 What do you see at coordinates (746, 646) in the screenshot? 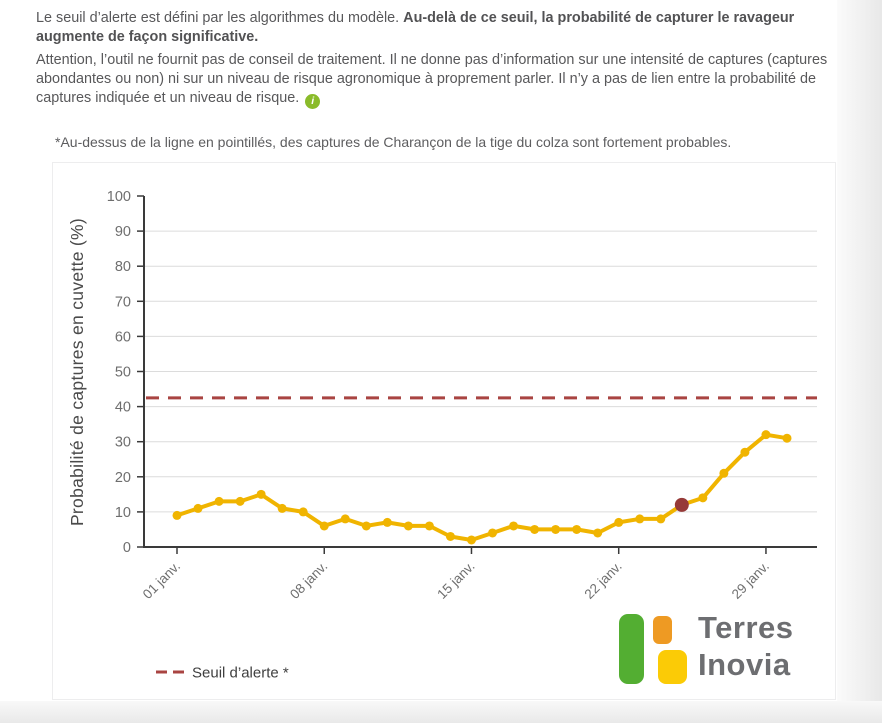
I see `logo-text: Terres Inovia` at bounding box center [746, 646].